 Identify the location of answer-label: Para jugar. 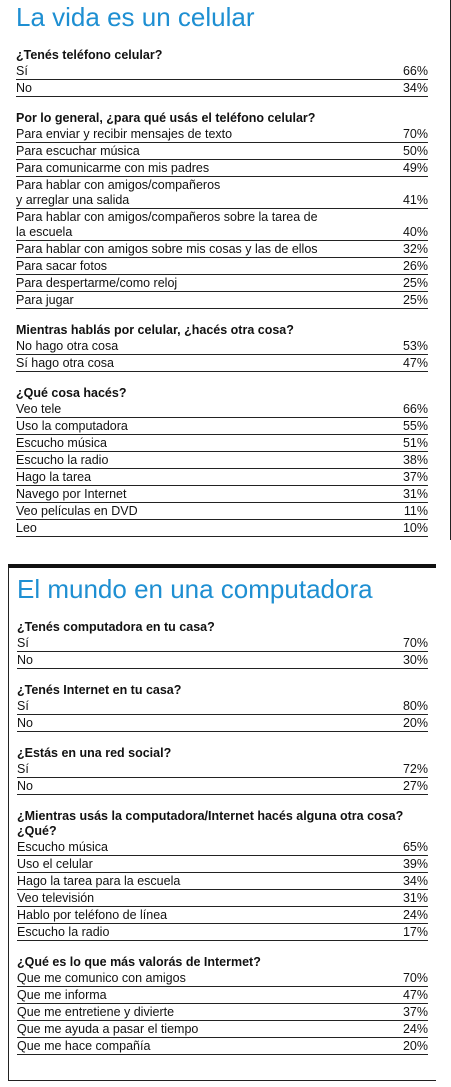
(45, 300).